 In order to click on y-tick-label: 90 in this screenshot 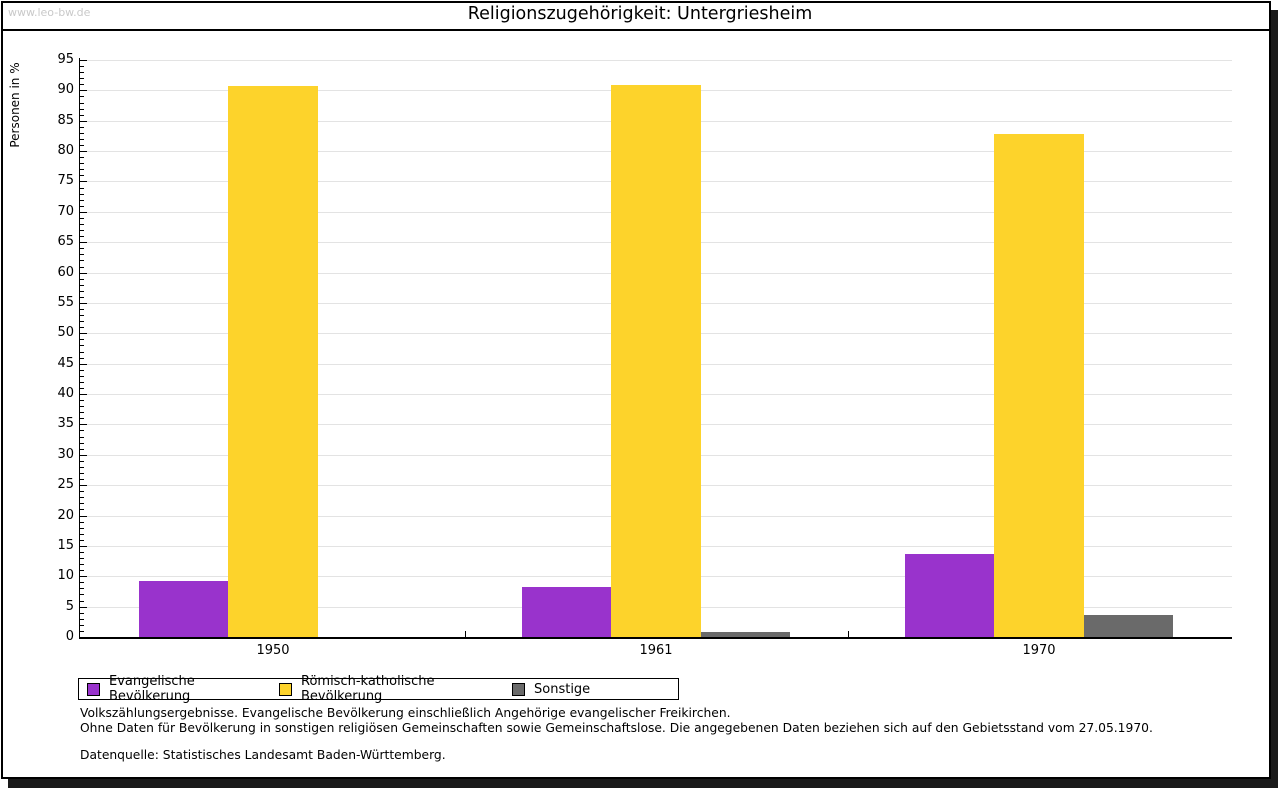, I will do `click(65, 90)`.